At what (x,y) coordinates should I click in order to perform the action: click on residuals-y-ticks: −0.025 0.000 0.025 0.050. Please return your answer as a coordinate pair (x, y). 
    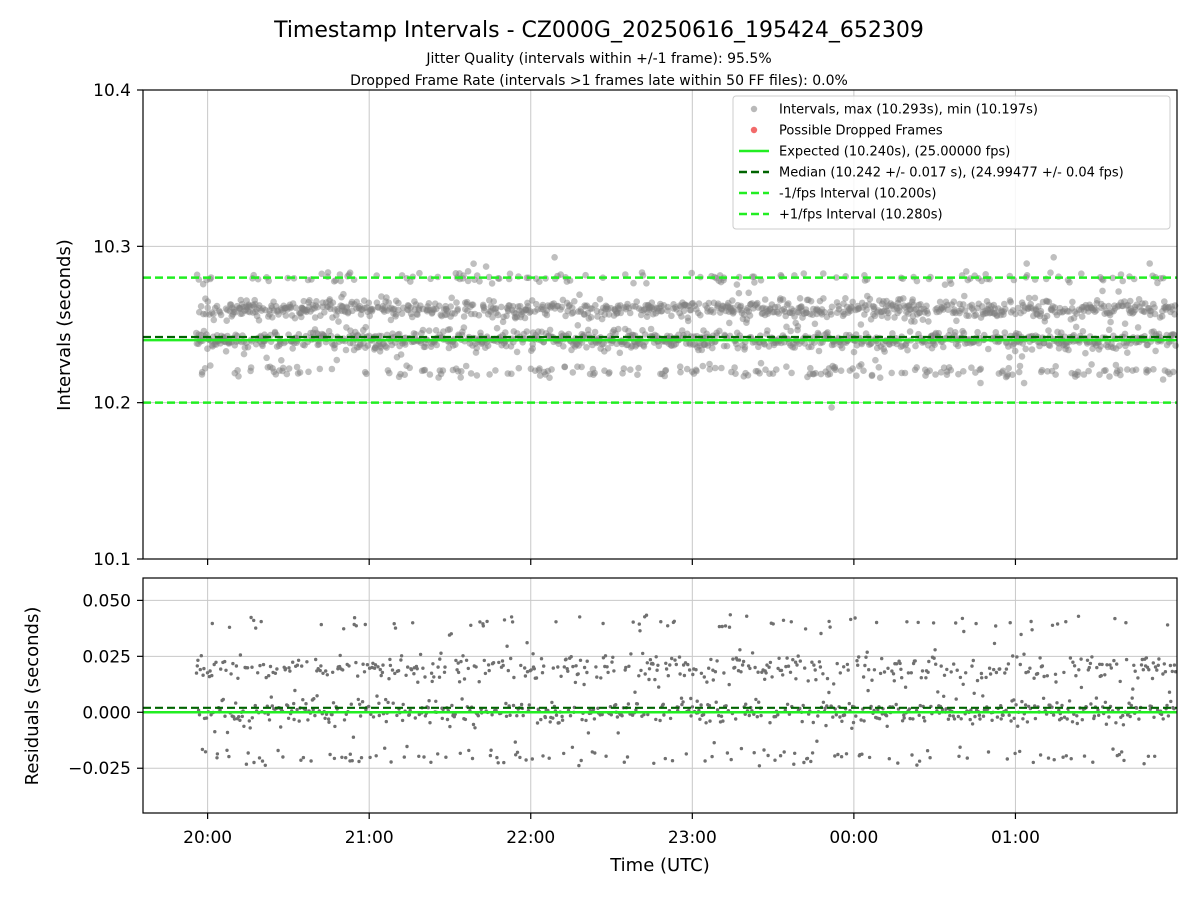
    Looking at the image, I should click on (105, 685).